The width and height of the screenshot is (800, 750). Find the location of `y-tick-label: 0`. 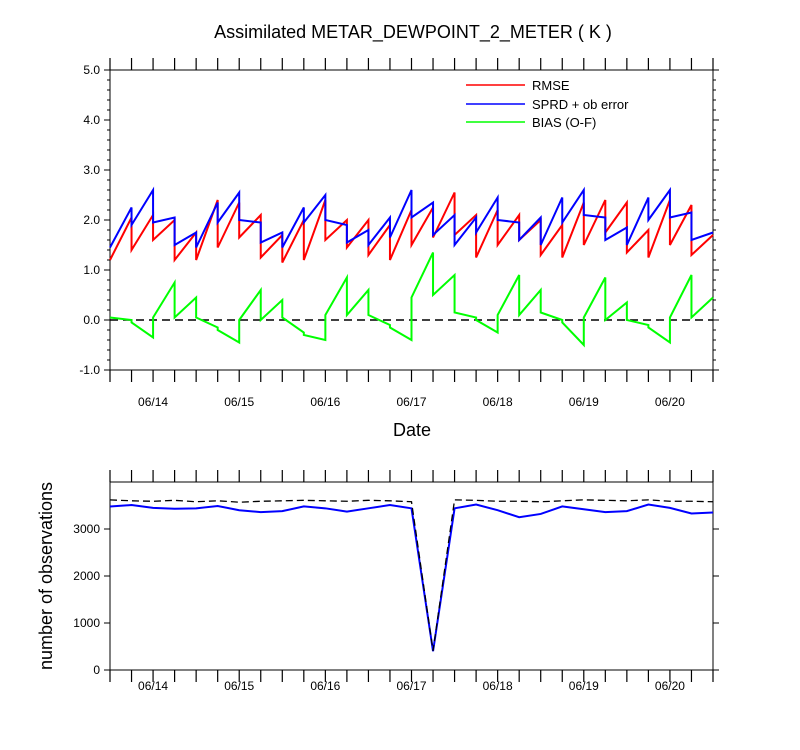

y-tick-label: 0 is located at coordinates (96, 670).